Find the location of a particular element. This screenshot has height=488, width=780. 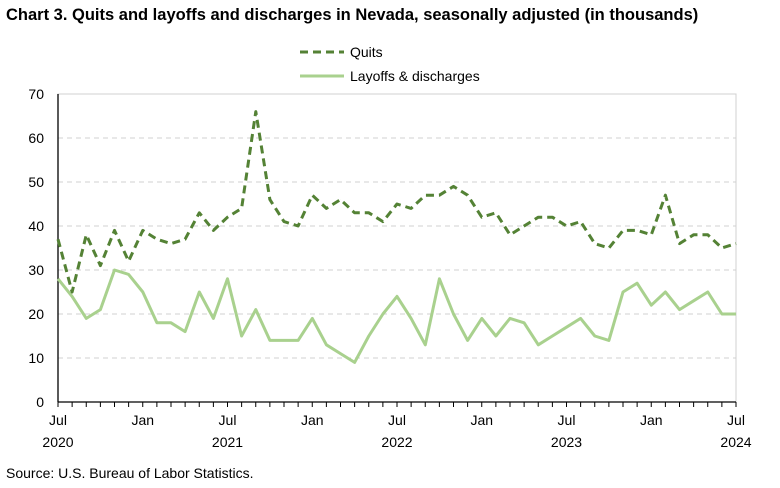

x-year-label: 2021 is located at coordinates (227, 442).